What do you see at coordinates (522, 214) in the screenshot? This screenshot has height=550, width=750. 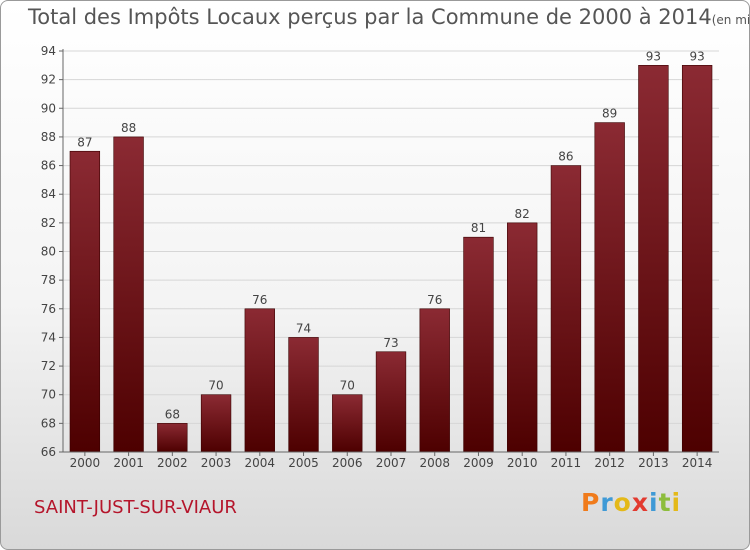 I see `bar-value-label: 82` at bounding box center [522, 214].